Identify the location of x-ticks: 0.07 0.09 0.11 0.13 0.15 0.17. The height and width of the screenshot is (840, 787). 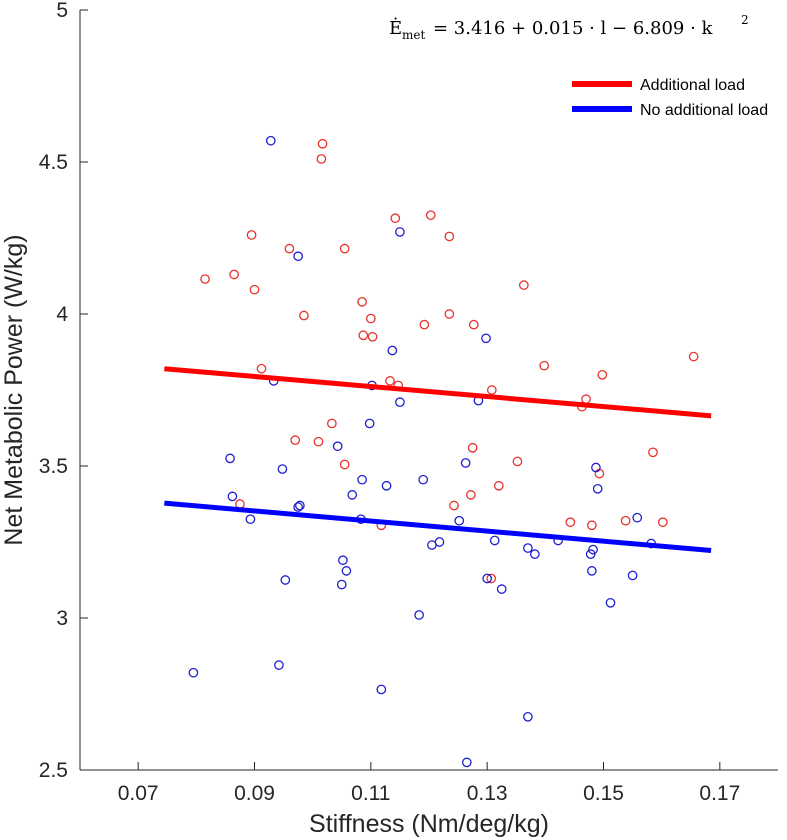
(429, 783).